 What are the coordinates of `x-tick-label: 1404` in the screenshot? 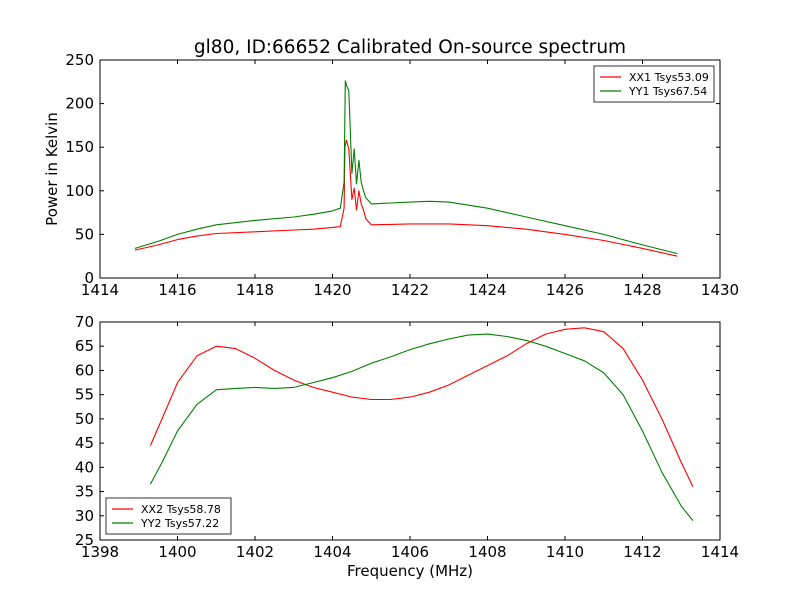 It's located at (332, 552).